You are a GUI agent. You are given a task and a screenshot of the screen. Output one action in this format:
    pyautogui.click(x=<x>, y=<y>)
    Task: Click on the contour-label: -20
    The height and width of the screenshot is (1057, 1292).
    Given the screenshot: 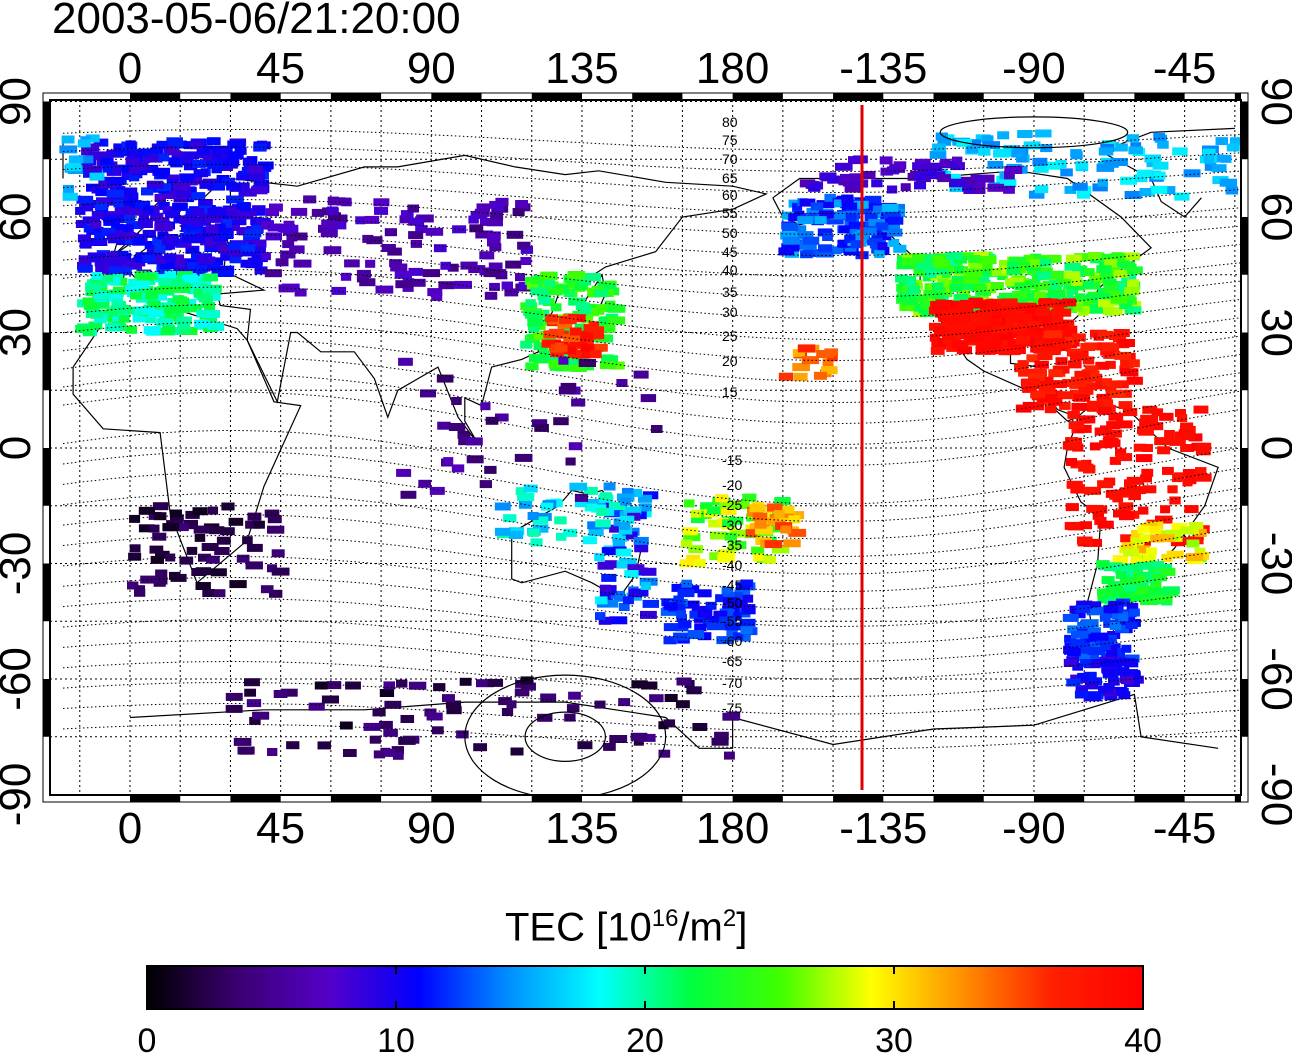 What is the action you would take?
    pyautogui.click(x=732, y=485)
    